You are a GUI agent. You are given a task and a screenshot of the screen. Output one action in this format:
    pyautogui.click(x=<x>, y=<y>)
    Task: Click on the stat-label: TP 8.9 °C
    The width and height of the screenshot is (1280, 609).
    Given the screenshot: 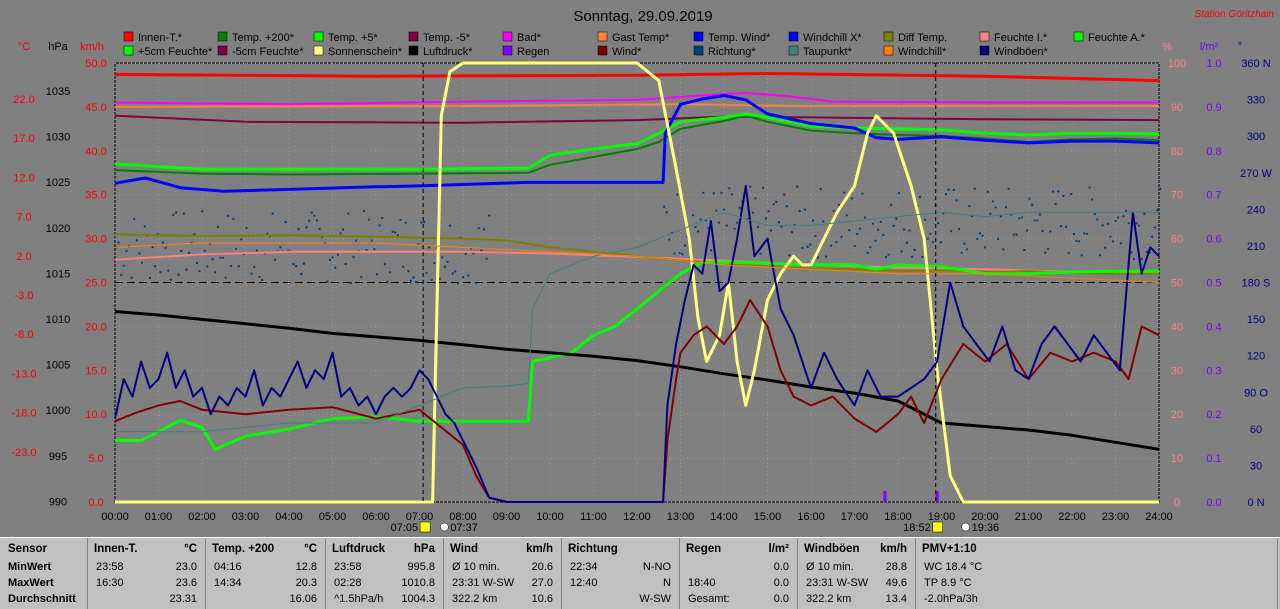 What is the action you would take?
    pyautogui.click(x=948, y=583)
    